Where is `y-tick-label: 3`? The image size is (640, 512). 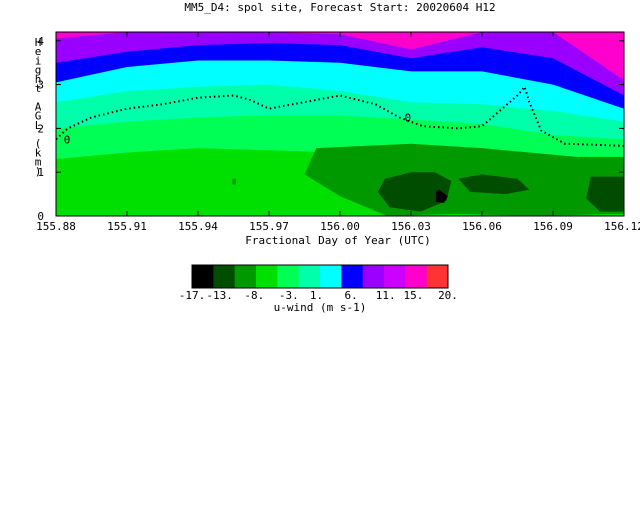 y-tick-label: 3 is located at coordinates (40, 85).